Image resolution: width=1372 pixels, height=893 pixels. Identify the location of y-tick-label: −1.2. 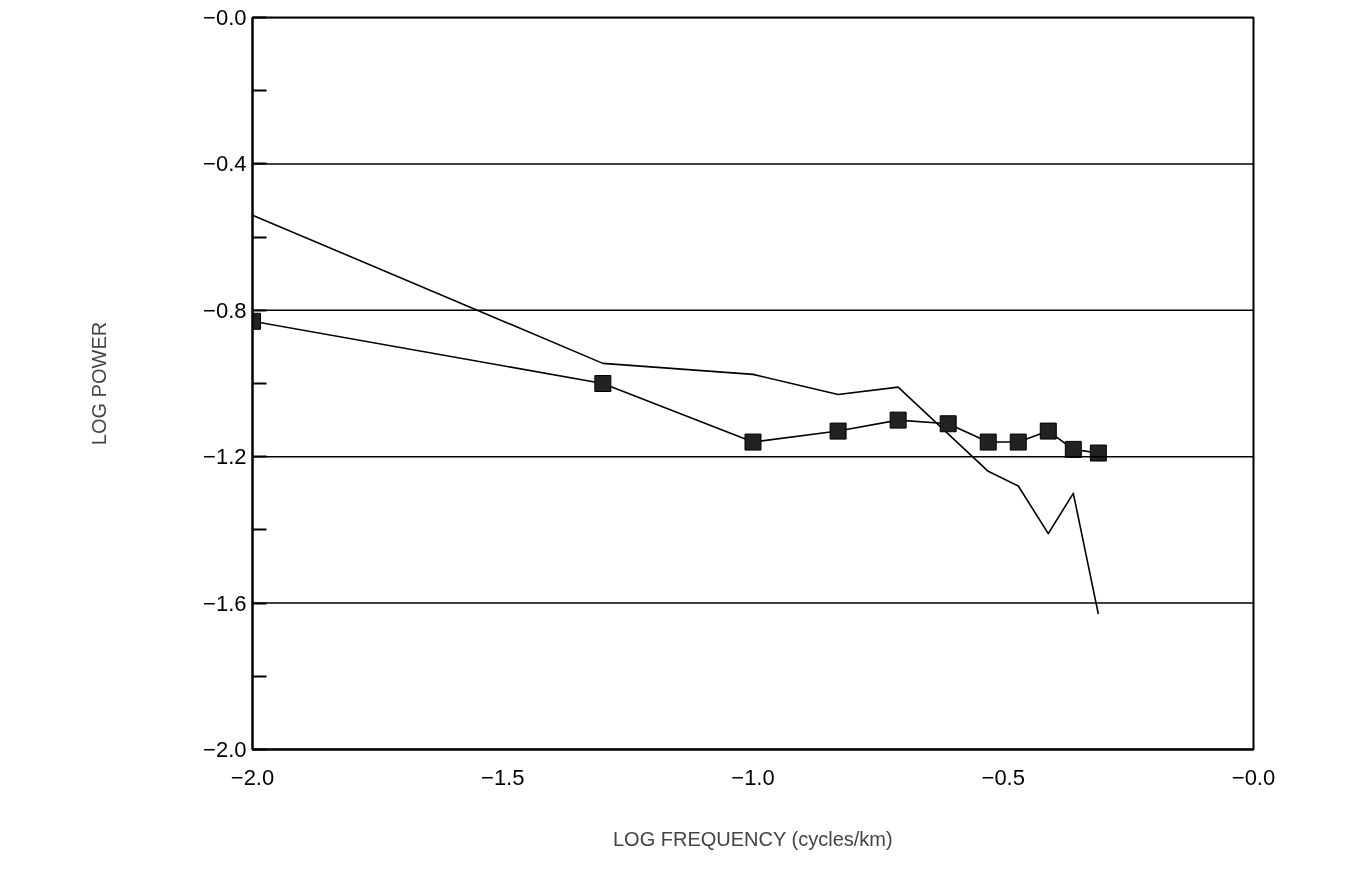
(225, 457).